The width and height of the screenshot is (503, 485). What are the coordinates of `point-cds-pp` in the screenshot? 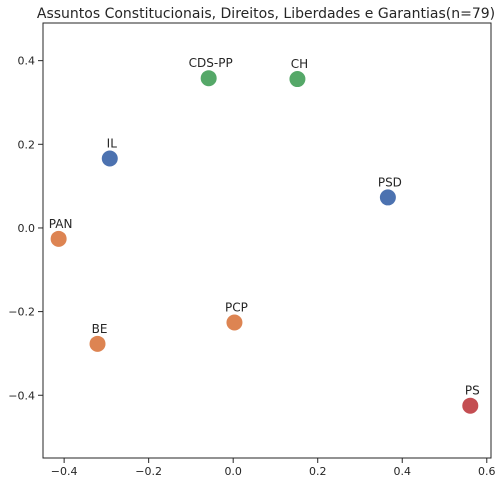 It's located at (208, 78).